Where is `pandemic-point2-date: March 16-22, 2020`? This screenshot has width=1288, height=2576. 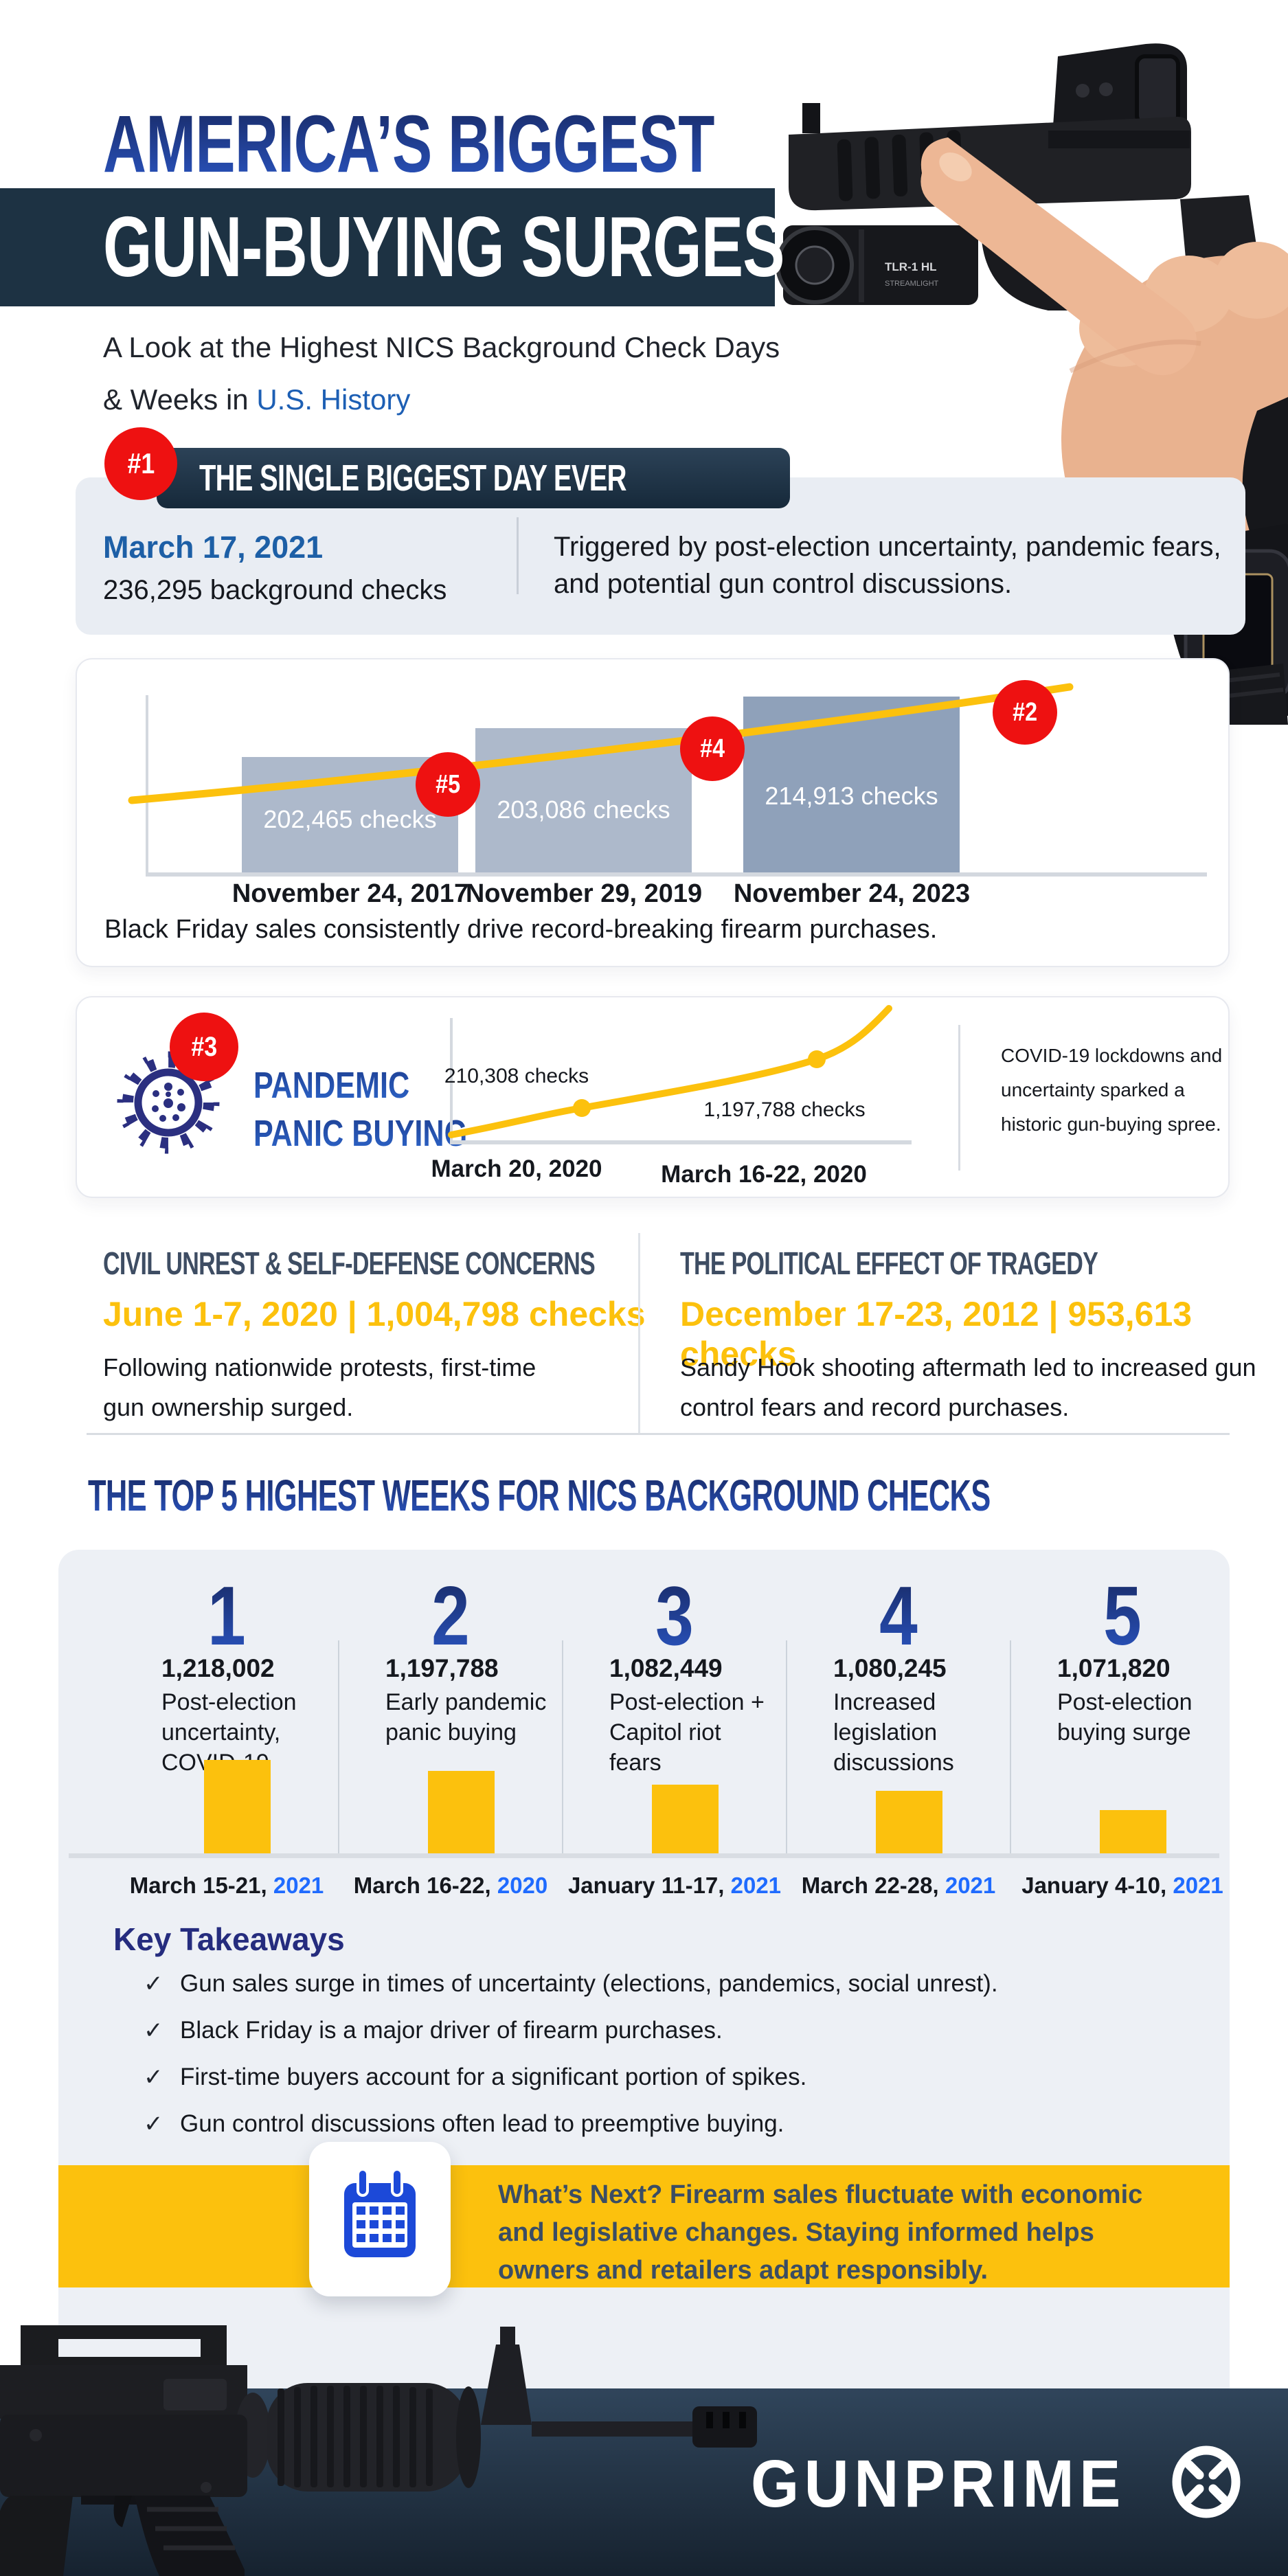
pandemic-point2-date: March 16-22, 2020 is located at coordinates (764, 1174).